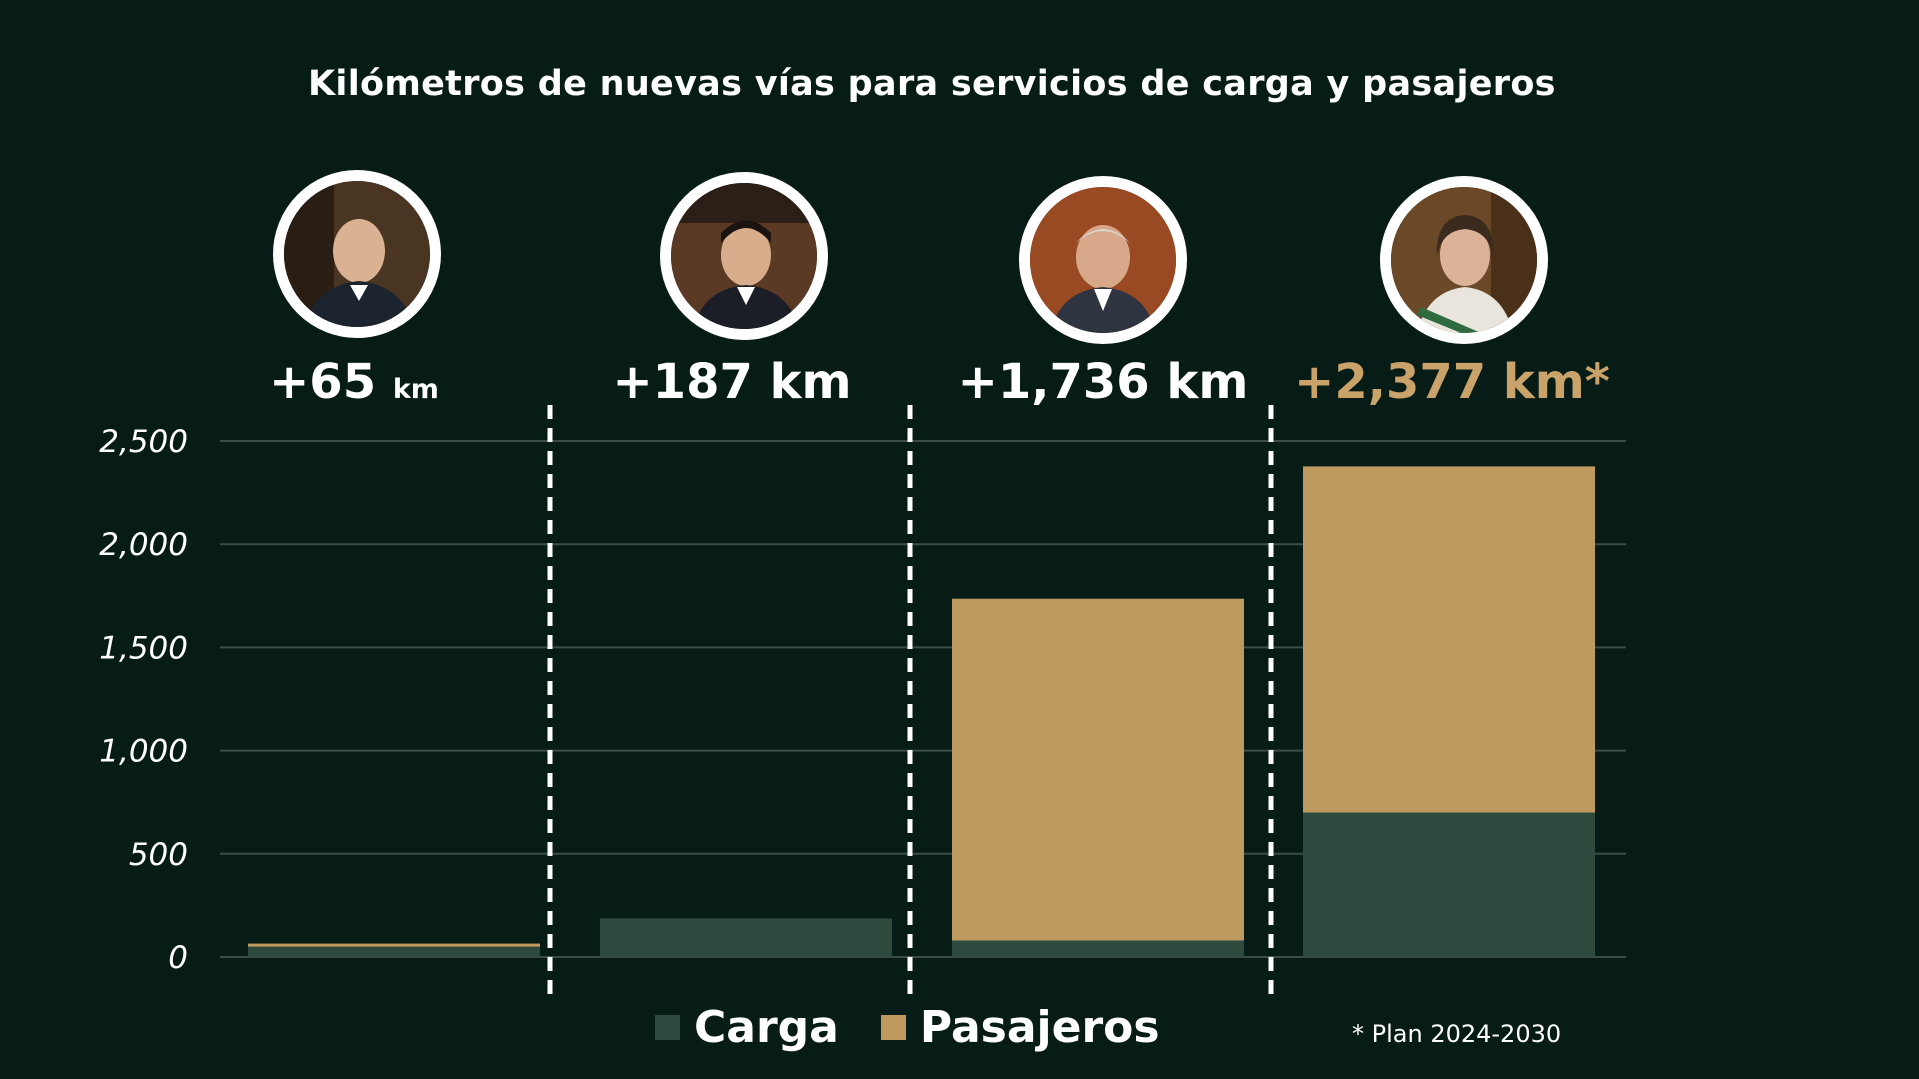 This screenshot has height=1079, width=1919. What do you see at coordinates (178, 958) in the screenshot?
I see `y-tick-label: 0` at bounding box center [178, 958].